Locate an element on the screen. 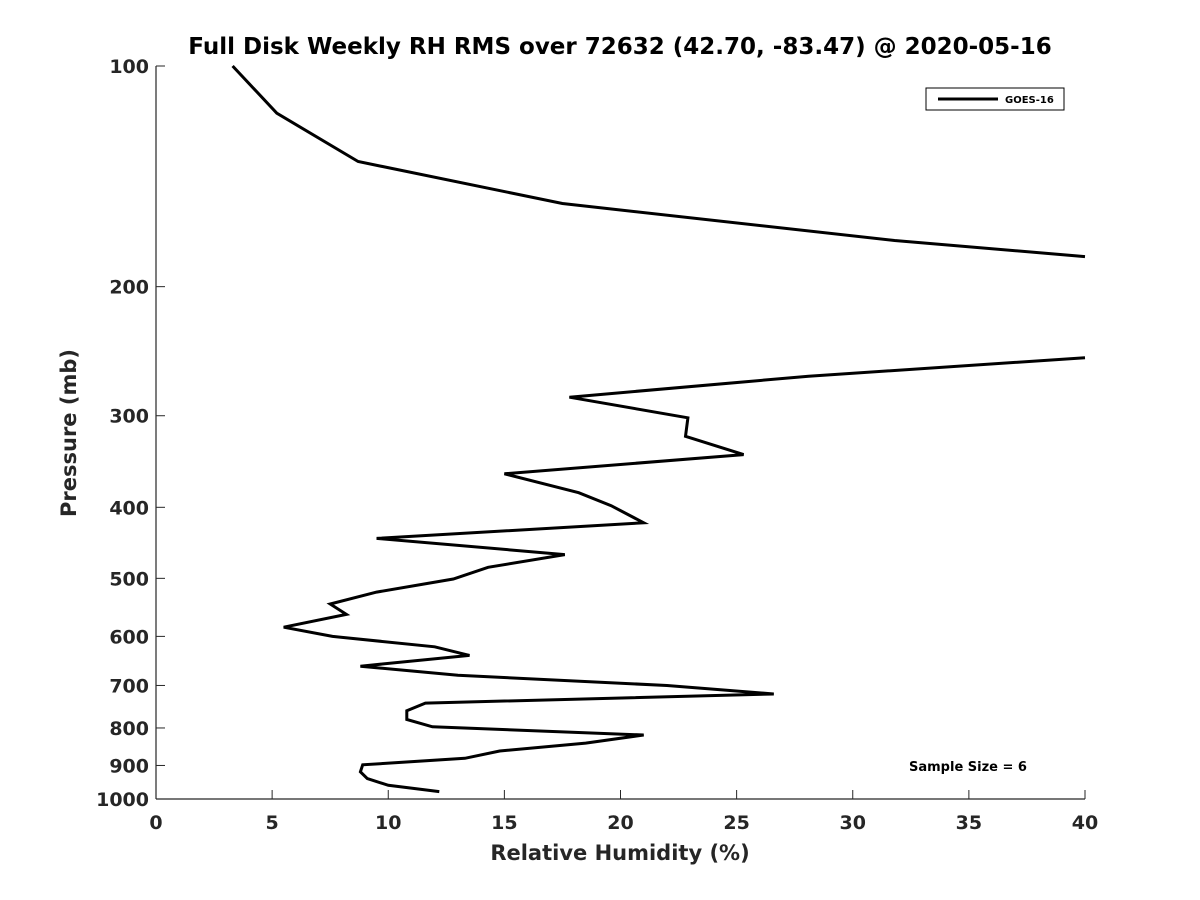 The image size is (1200, 900). x-tick-label: 25 is located at coordinates (736, 823).